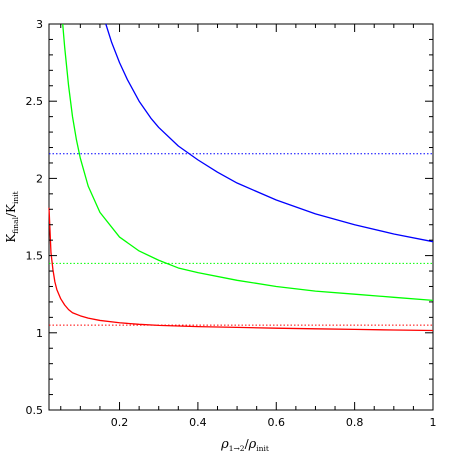 The image size is (458, 458). I want to click on x-label-main: ρ, so click(224, 444).